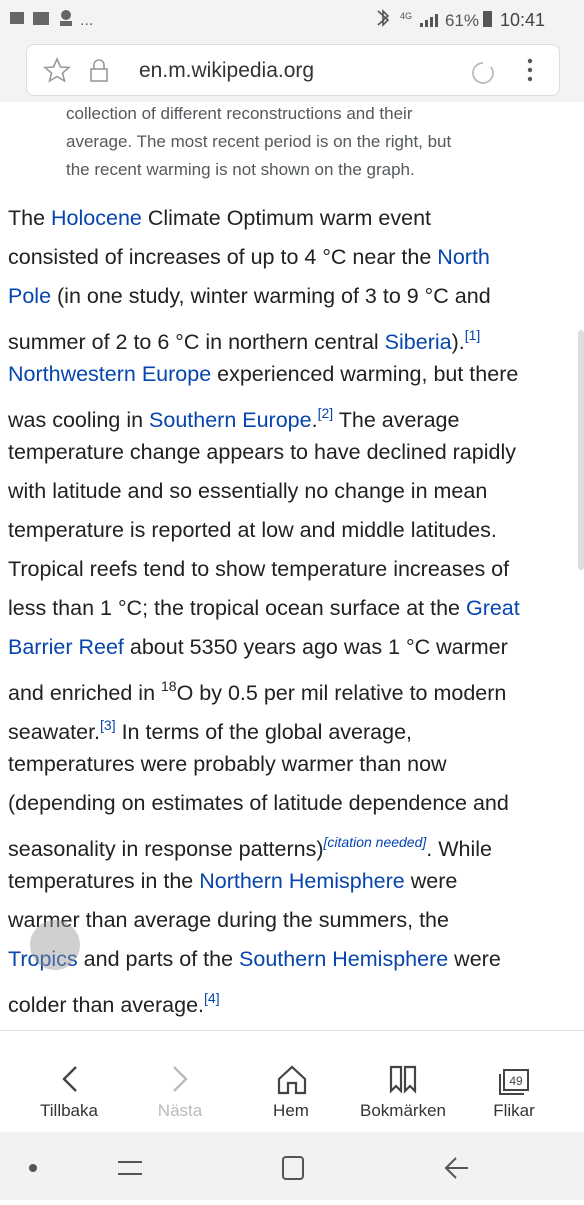 This screenshot has height=1205, width=584. I want to click on back-label: Tillbaka, so click(69, 1110).